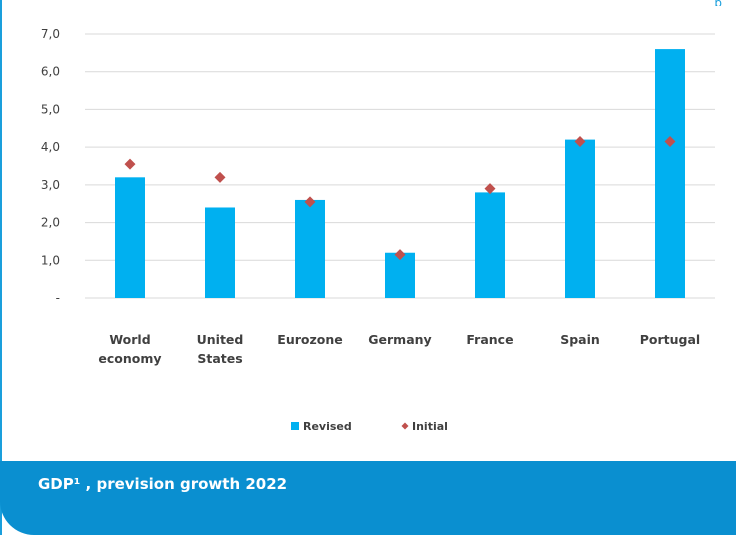 The image size is (736, 535). Describe the element at coordinates (670, 339) in the screenshot. I see `x-tick-label-6-0: Portugal` at that location.